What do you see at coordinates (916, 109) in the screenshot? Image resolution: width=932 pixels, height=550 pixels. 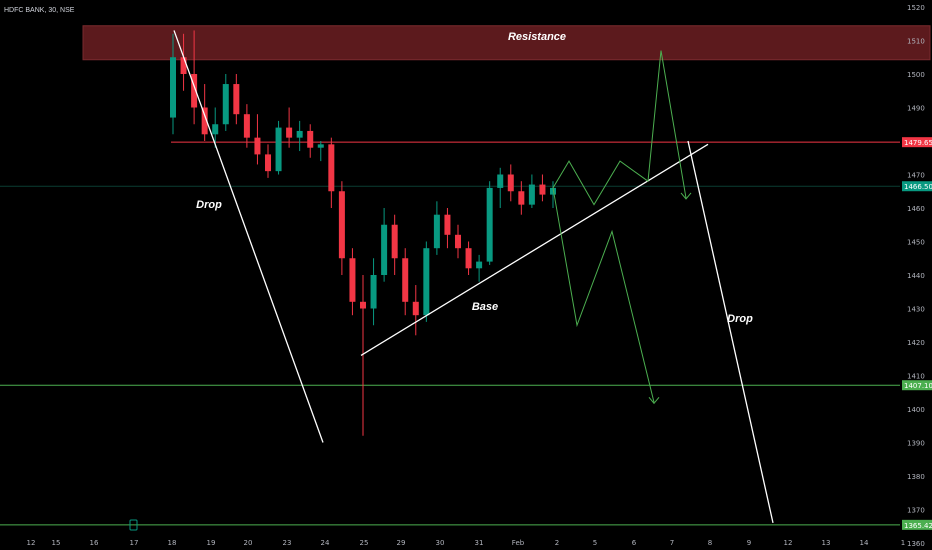 I see `y-tick-label: 1490` at bounding box center [916, 109].